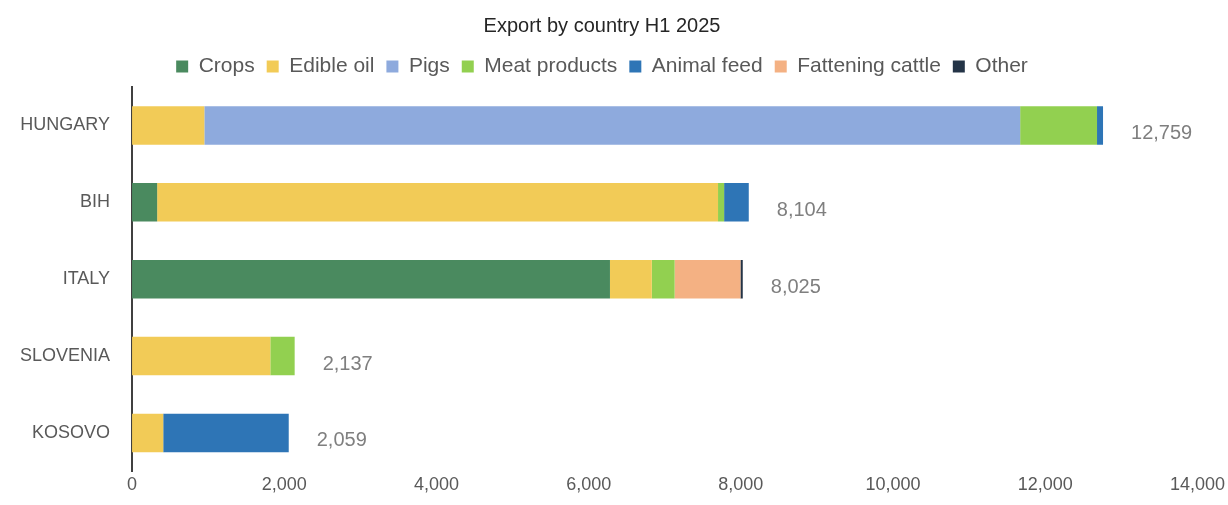 The height and width of the screenshot is (505, 1228). What do you see at coordinates (795, 285) in the screenshot?
I see `total-label: 8,025` at bounding box center [795, 285].